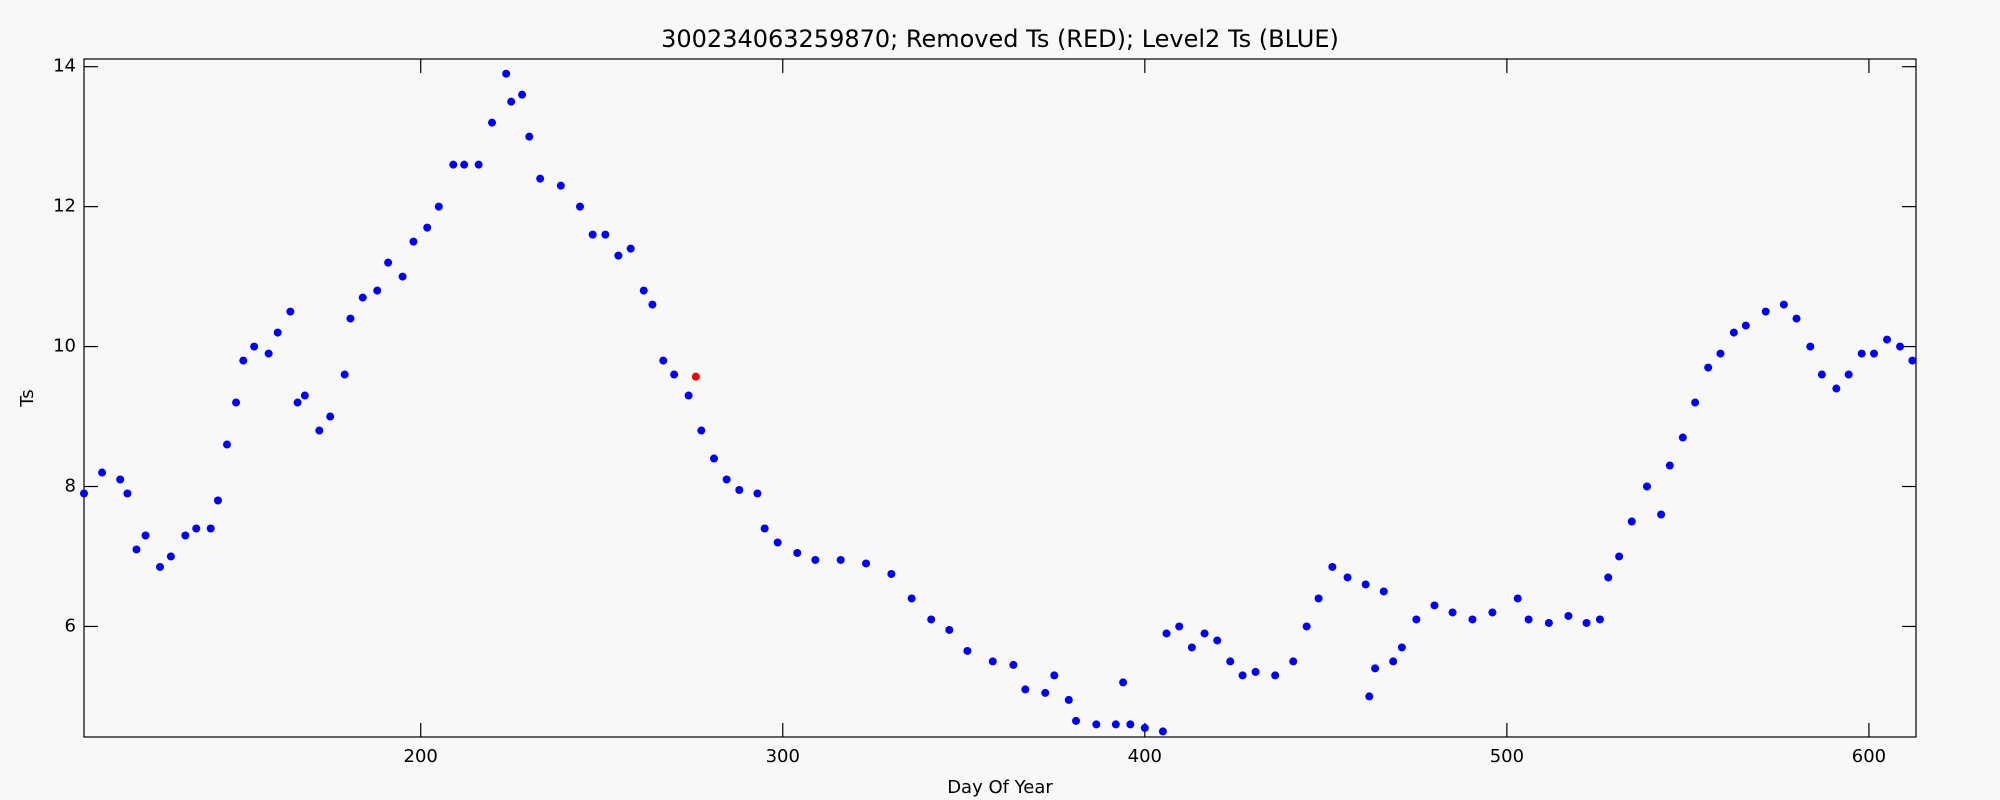  I want to click on y-tick-label: 8, so click(70, 486).